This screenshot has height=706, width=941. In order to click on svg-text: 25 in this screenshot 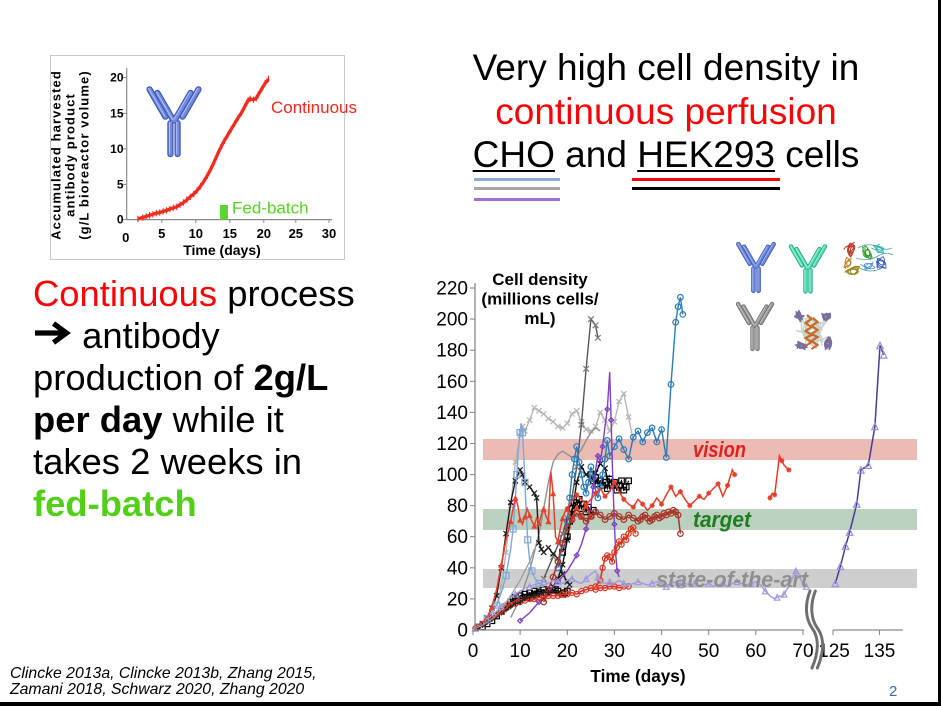, I will do `click(296, 233)`.